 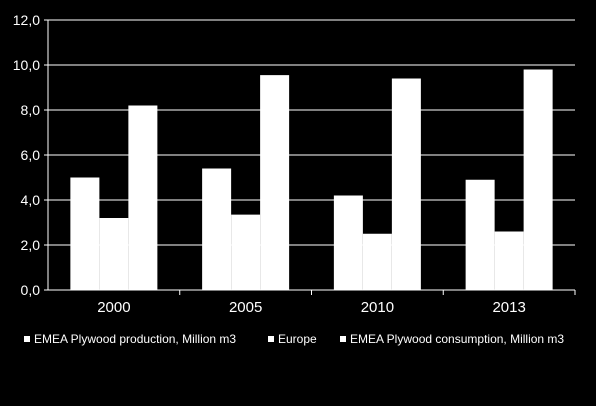 What do you see at coordinates (113, 307) in the screenshot?
I see `x-tick-label-2000: 2000` at bounding box center [113, 307].